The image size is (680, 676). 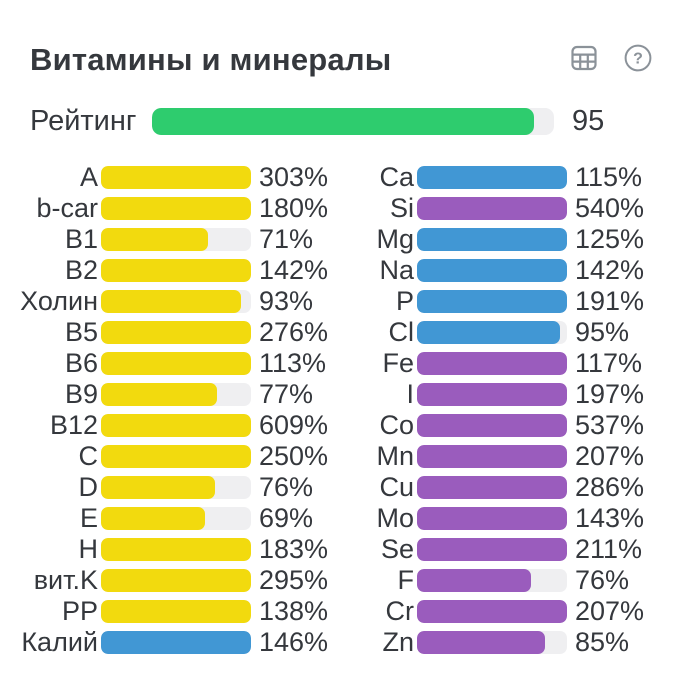 What do you see at coordinates (609, 549) in the screenshot?
I see `nutrient-value: 211%` at bounding box center [609, 549].